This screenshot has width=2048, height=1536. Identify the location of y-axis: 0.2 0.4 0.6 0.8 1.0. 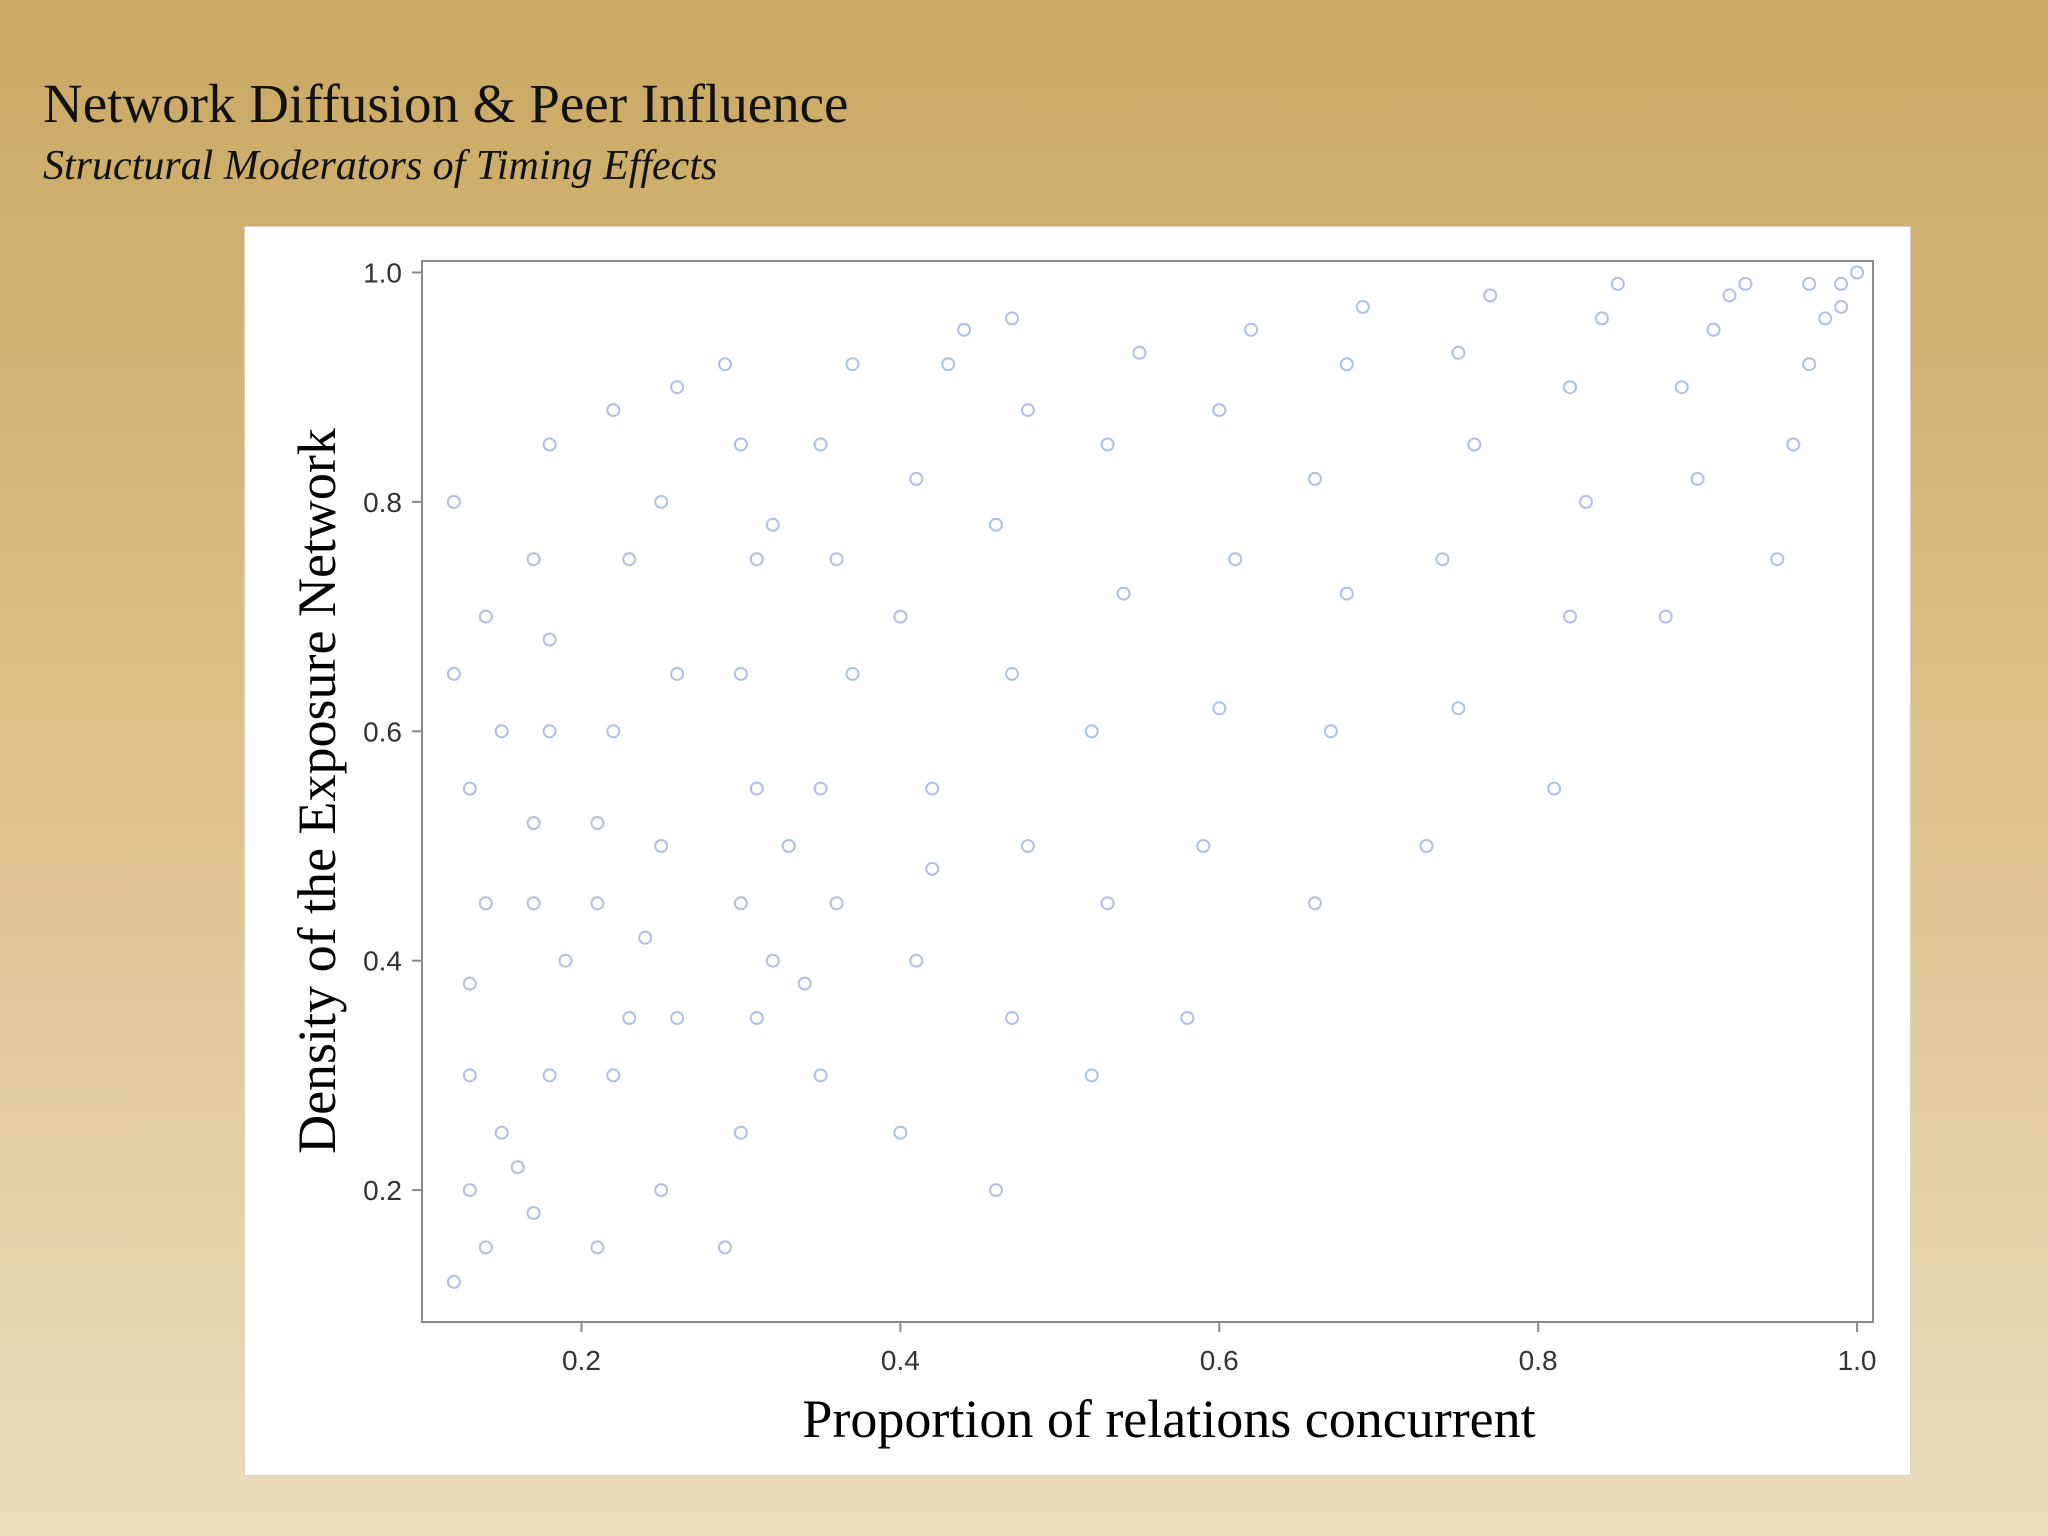
(392, 731).